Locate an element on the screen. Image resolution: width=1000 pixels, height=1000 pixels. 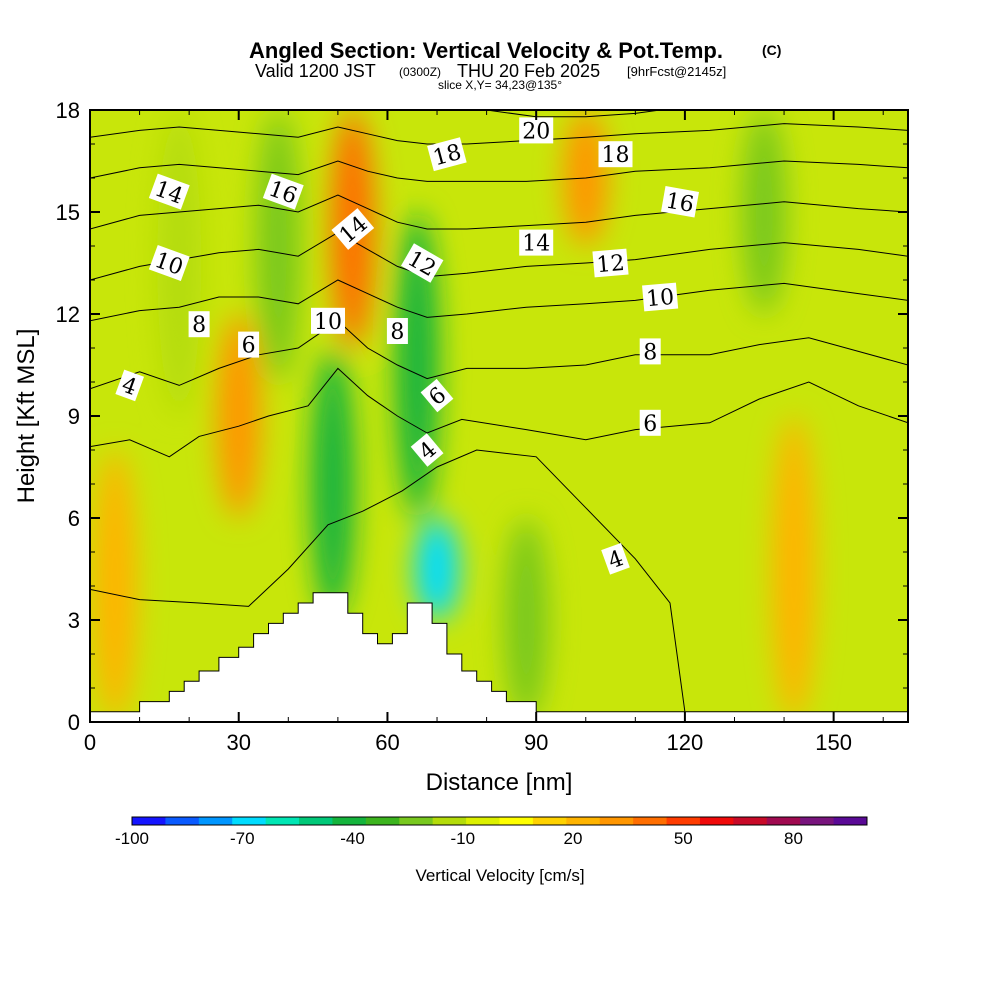
contour-label-16: 8 is located at coordinates (650, 351).